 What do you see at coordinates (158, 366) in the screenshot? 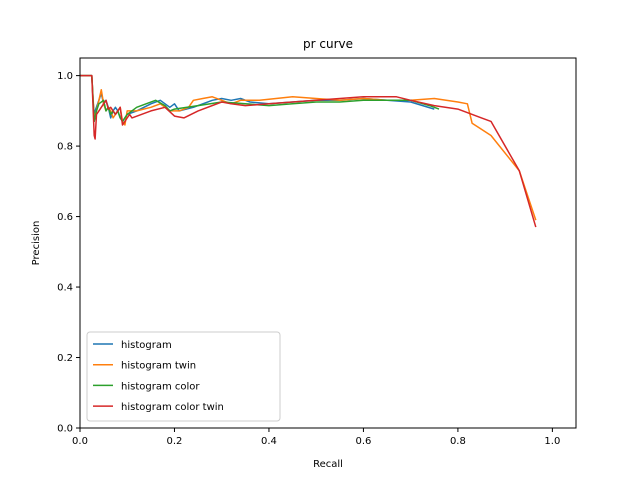
I see `legend-label: histogram twin` at bounding box center [158, 366].